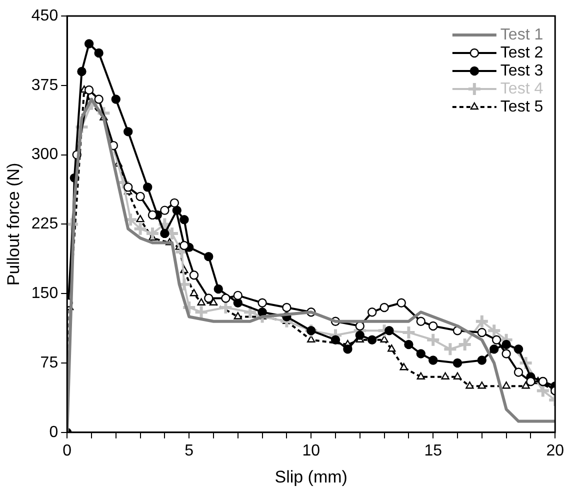 The height and width of the screenshot is (492, 567). What do you see at coordinates (522, 89) in the screenshot?
I see `legend-label: Test 4` at bounding box center [522, 89].